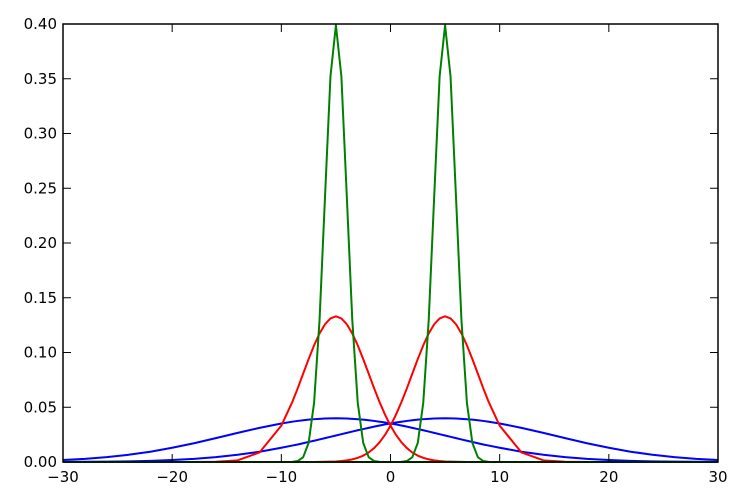 This screenshot has height=504, width=747. Describe the element at coordinates (608, 477) in the screenshot. I see `x-tick-label: 20` at that location.